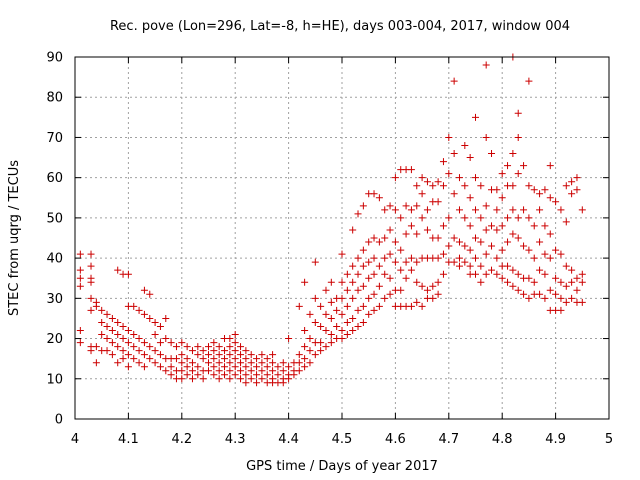 The image size is (640, 480). What do you see at coordinates (342, 466) in the screenshot?
I see `x-axis-label: GPS time / Days of year 2017` at bounding box center [342, 466].